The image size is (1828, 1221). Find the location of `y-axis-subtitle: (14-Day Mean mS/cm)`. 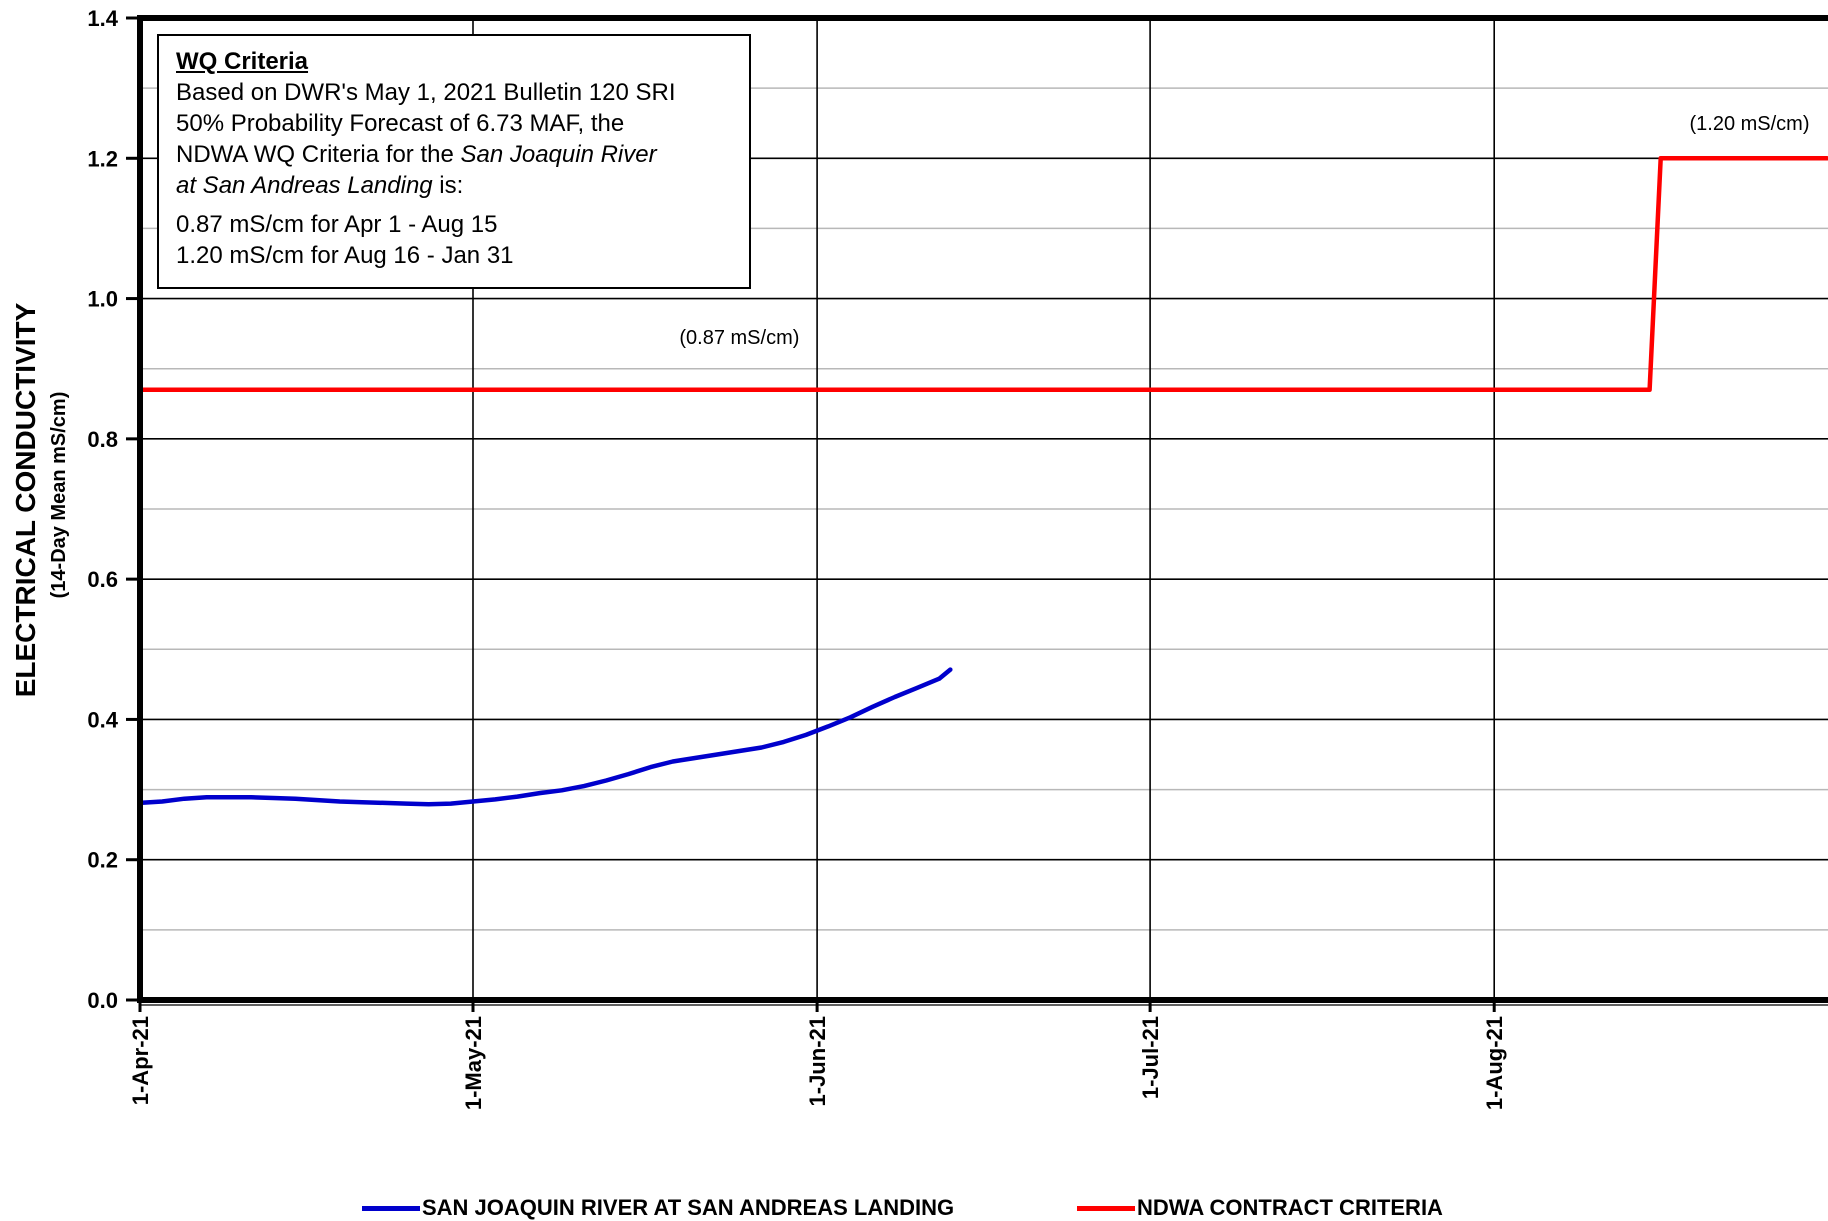

y-axis-subtitle: (14-Day Mean mS/cm) is located at coordinates (59, 495).